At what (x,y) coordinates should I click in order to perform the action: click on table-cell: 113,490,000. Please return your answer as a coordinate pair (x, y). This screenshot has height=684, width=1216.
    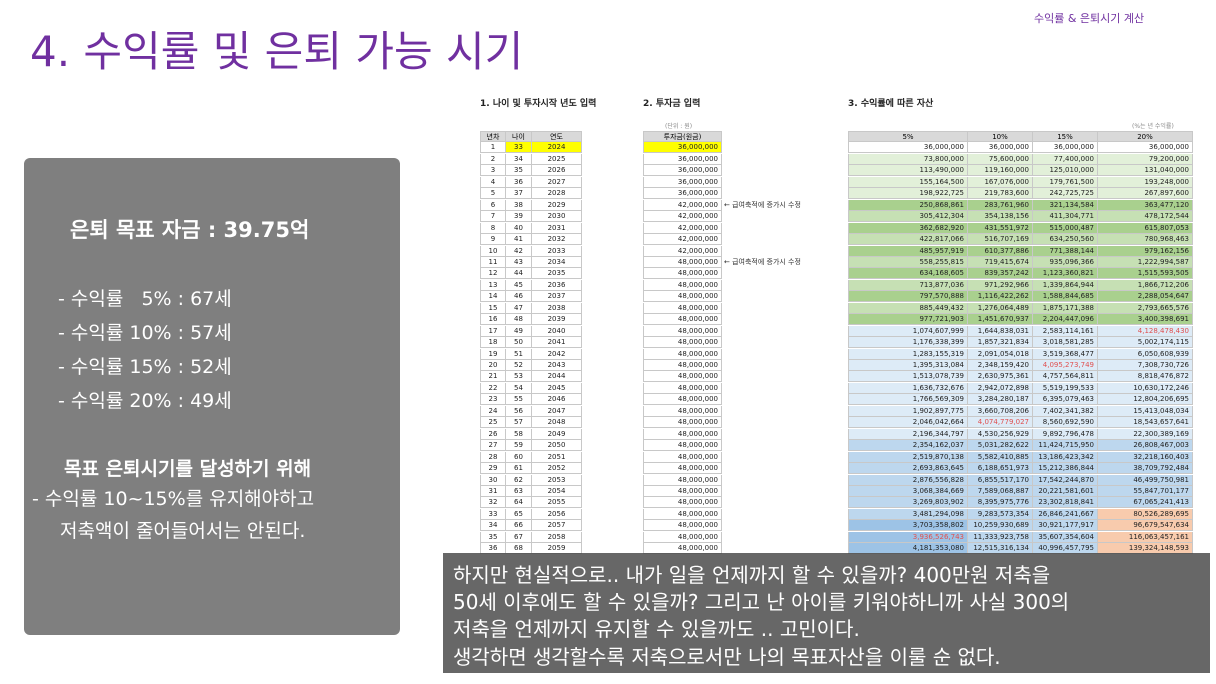
    Looking at the image, I should click on (908, 171).